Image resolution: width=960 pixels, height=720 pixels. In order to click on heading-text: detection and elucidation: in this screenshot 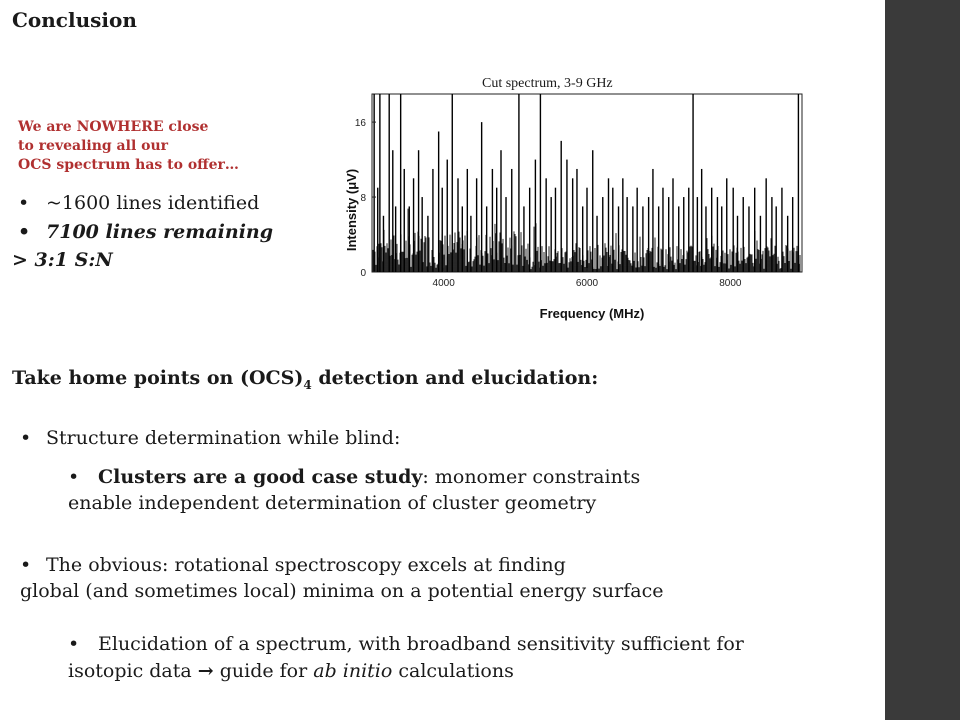, I will do `click(455, 378)`.